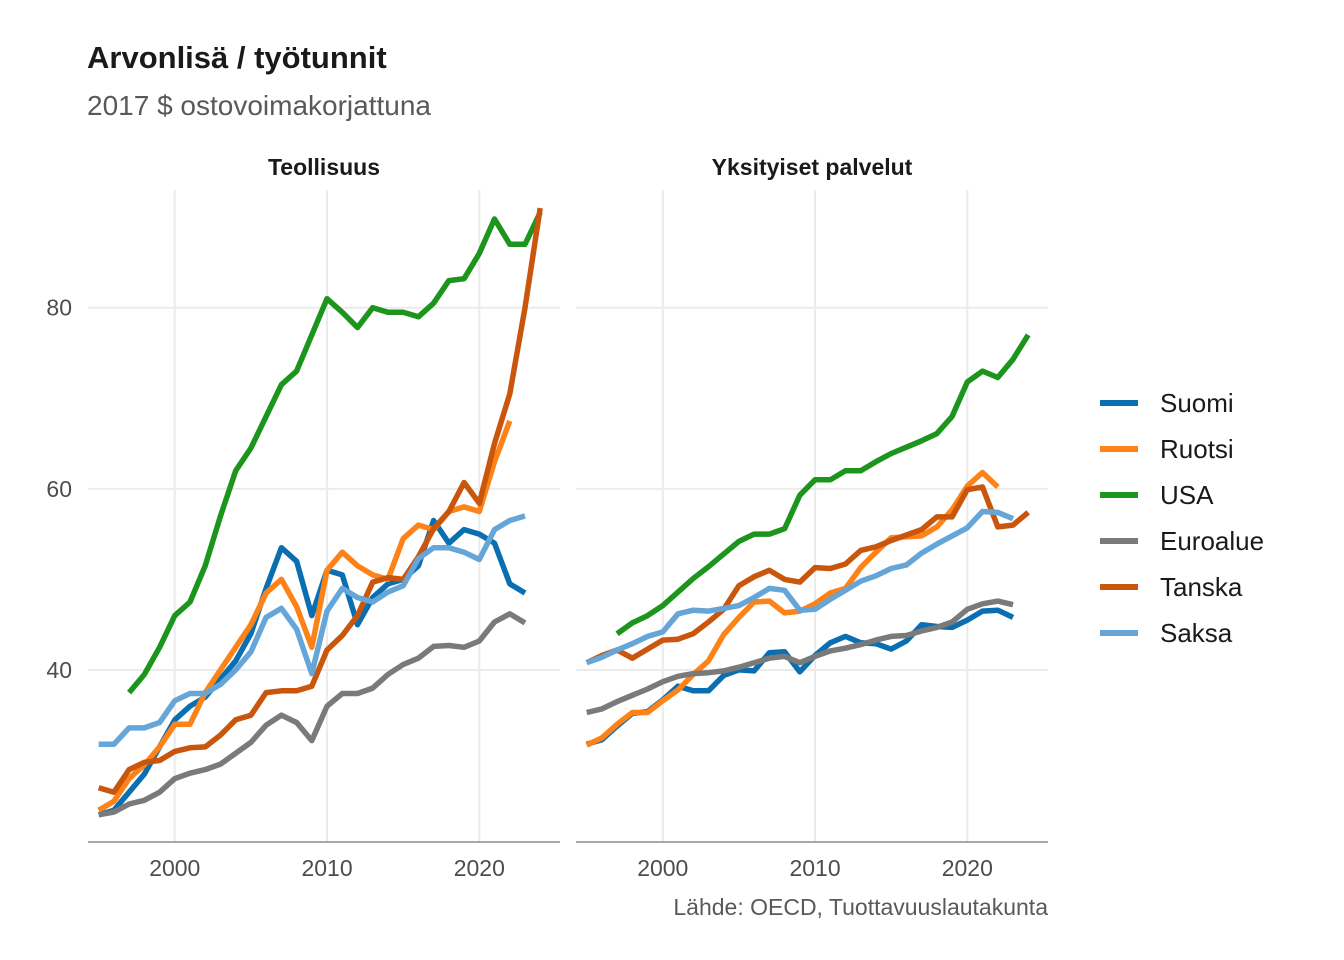 This screenshot has width=1344, height=960. I want to click on panel-title: Teollisuus, so click(324, 167).